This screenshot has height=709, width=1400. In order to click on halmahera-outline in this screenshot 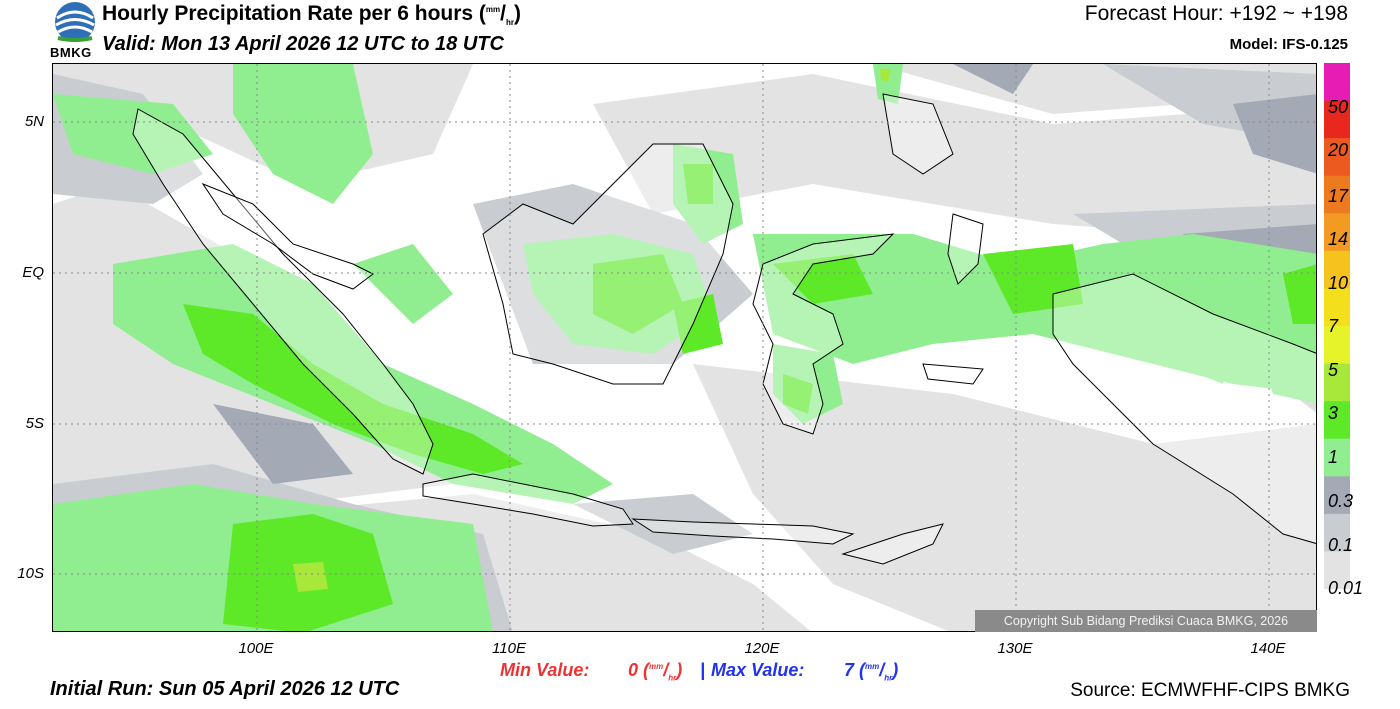, I will do `click(965, 249)`.